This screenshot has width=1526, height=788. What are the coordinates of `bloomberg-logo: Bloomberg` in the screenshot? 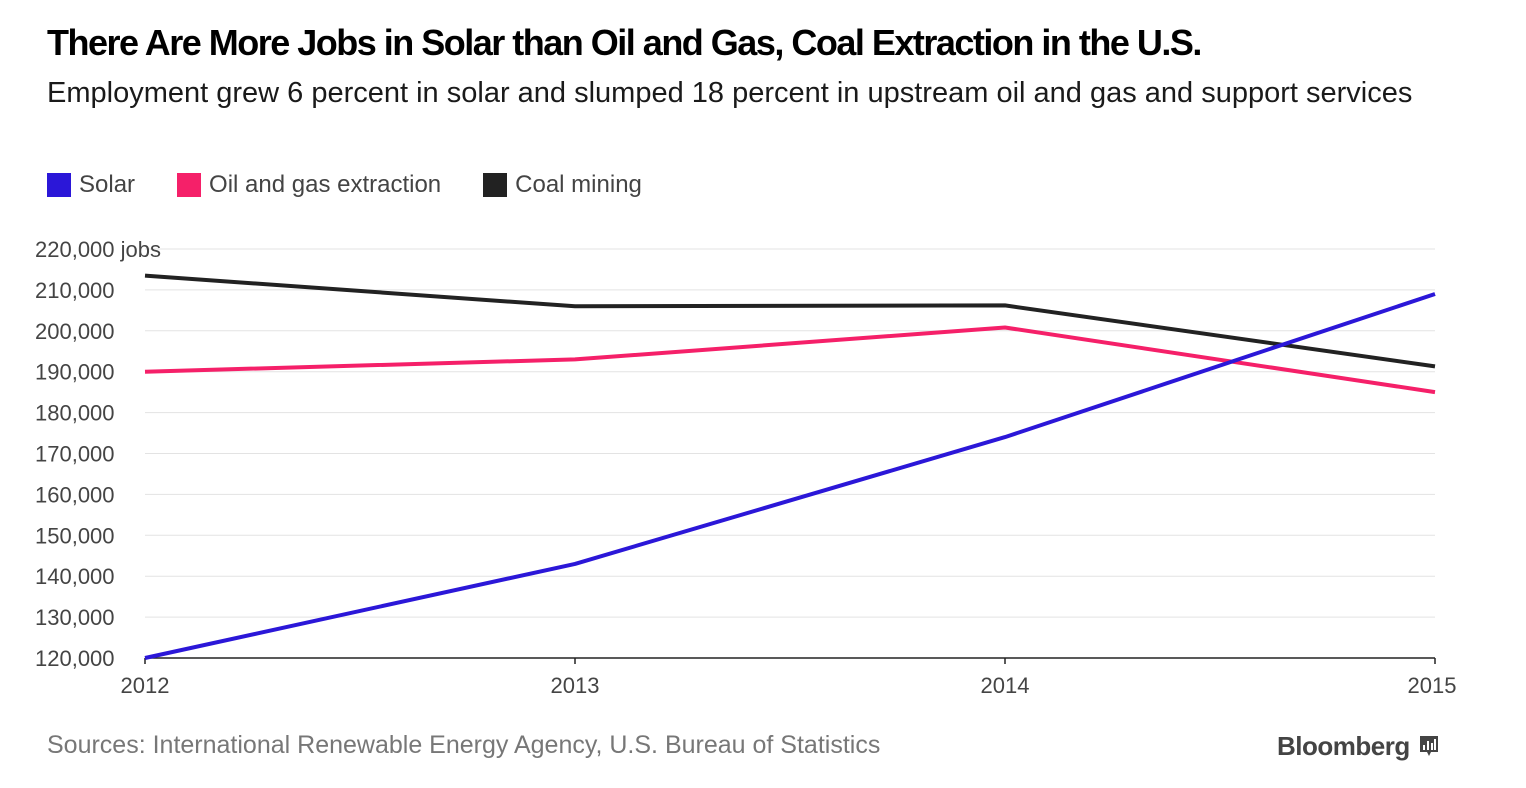 It's located at (1358, 746).